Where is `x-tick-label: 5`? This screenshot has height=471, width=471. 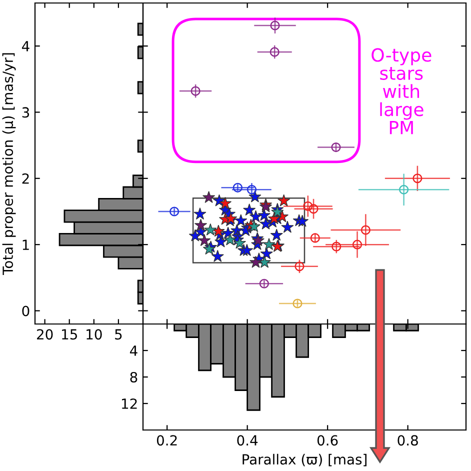 x-tick-label: 5 is located at coordinates (118, 334).